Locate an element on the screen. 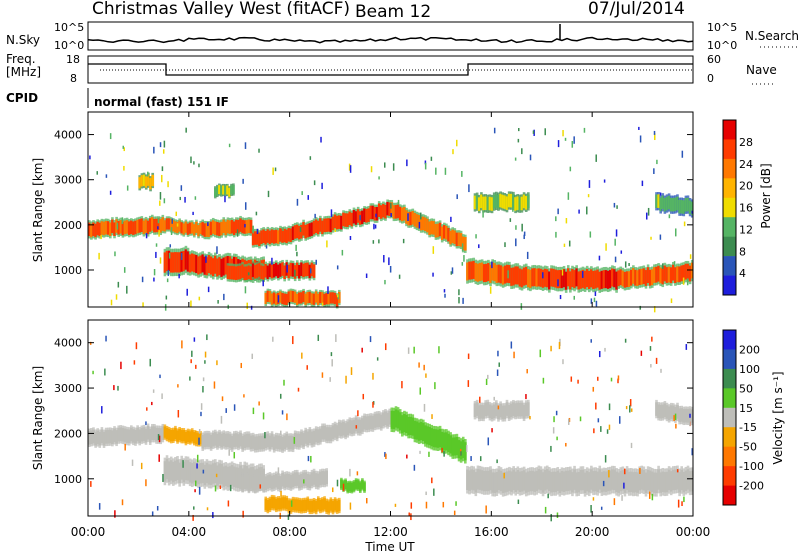  freq-unit-label: [MHz] is located at coordinates (23, 72).